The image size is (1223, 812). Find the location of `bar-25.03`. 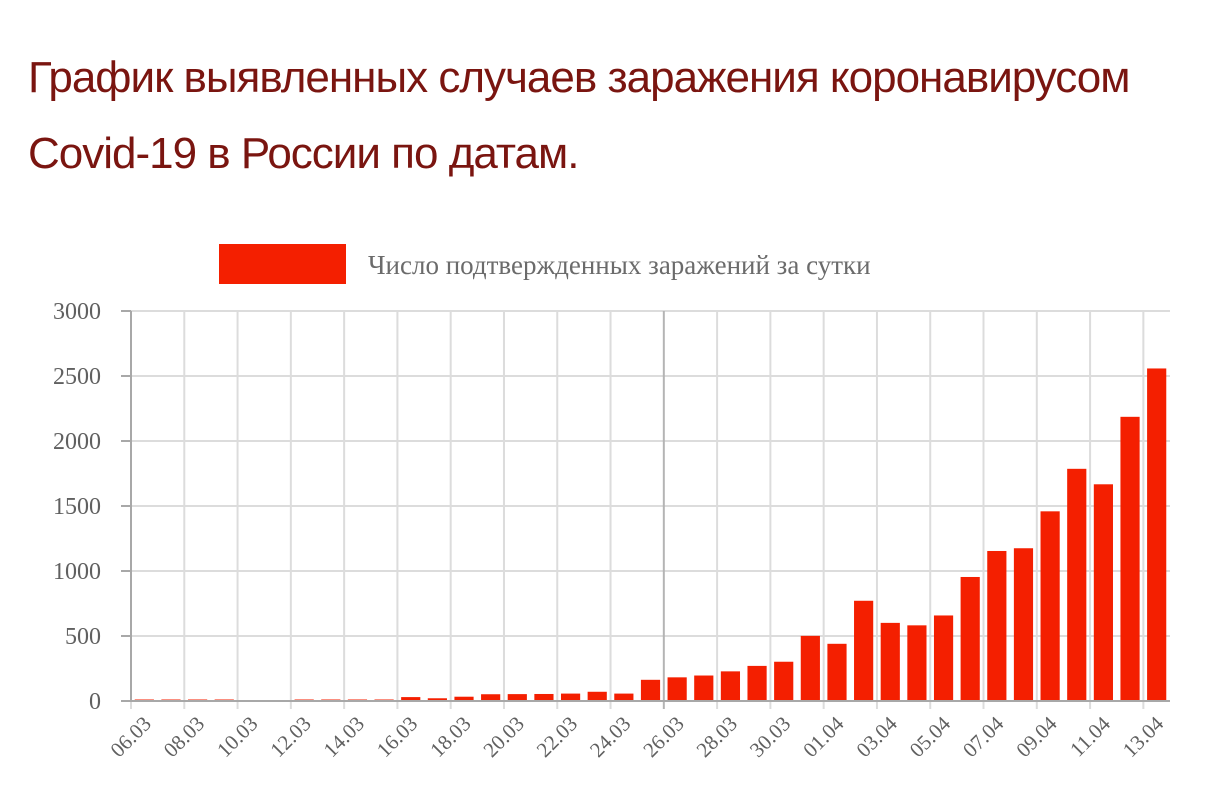

bar-25.03 is located at coordinates (650, 690).